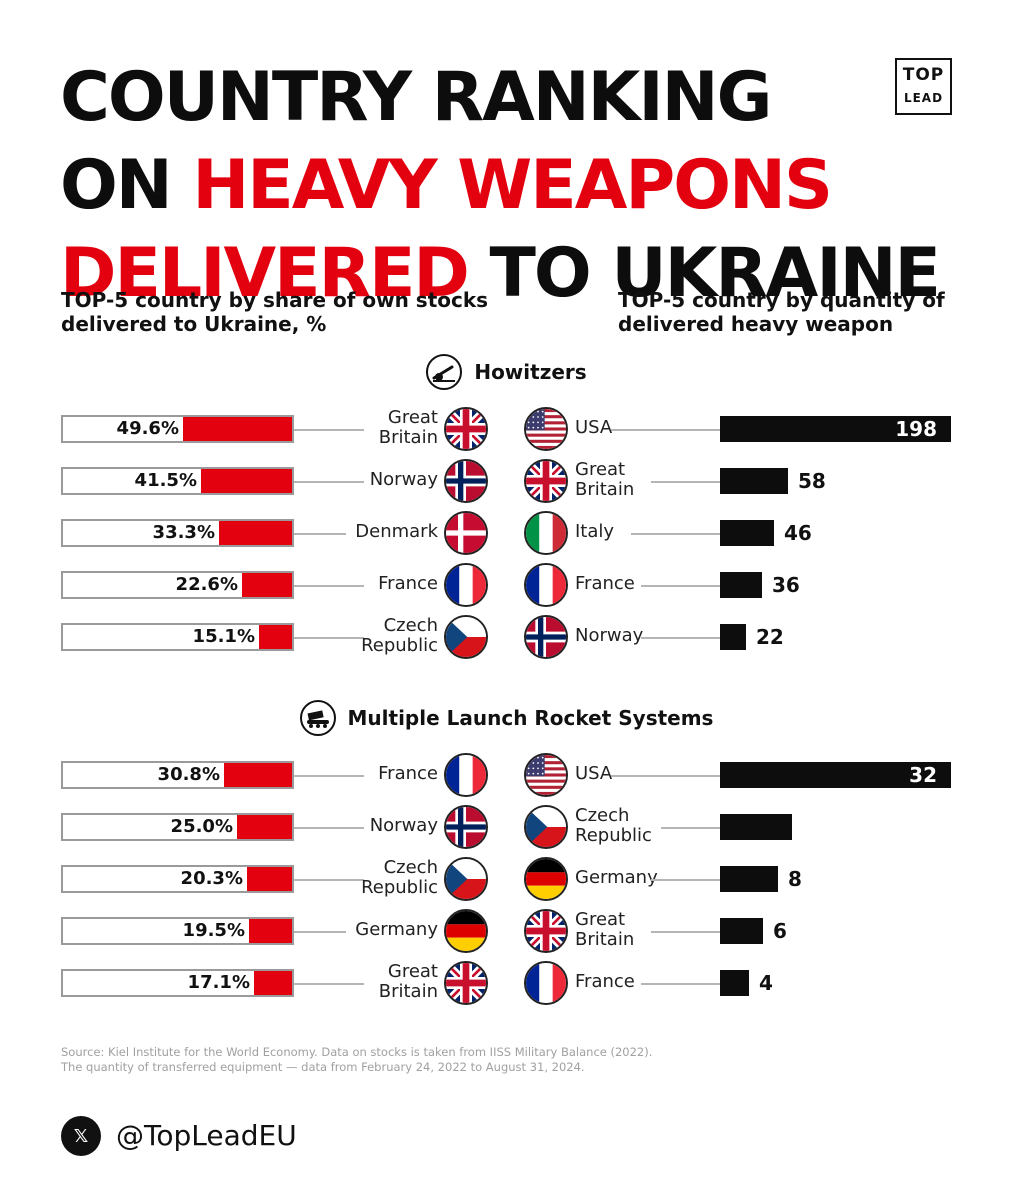 Image resolution: width=1013 pixels, height=1200 pixels. I want to click on left-bar: 30.8%, so click(177, 775).